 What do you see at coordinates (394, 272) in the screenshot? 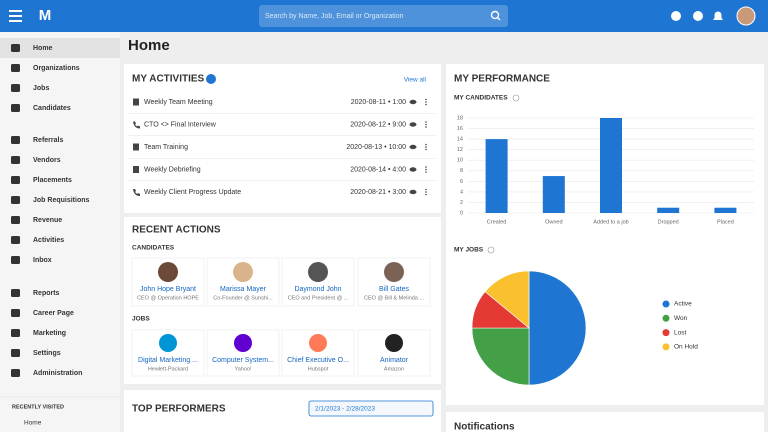
I see `candidate-avatar` at bounding box center [394, 272].